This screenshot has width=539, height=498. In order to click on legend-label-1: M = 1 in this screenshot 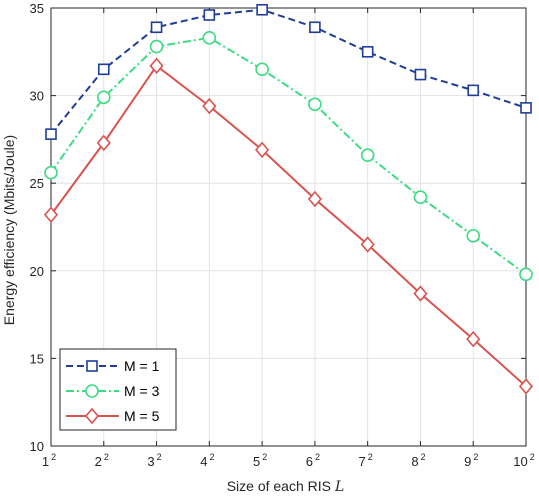, I will do `click(142, 366)`.